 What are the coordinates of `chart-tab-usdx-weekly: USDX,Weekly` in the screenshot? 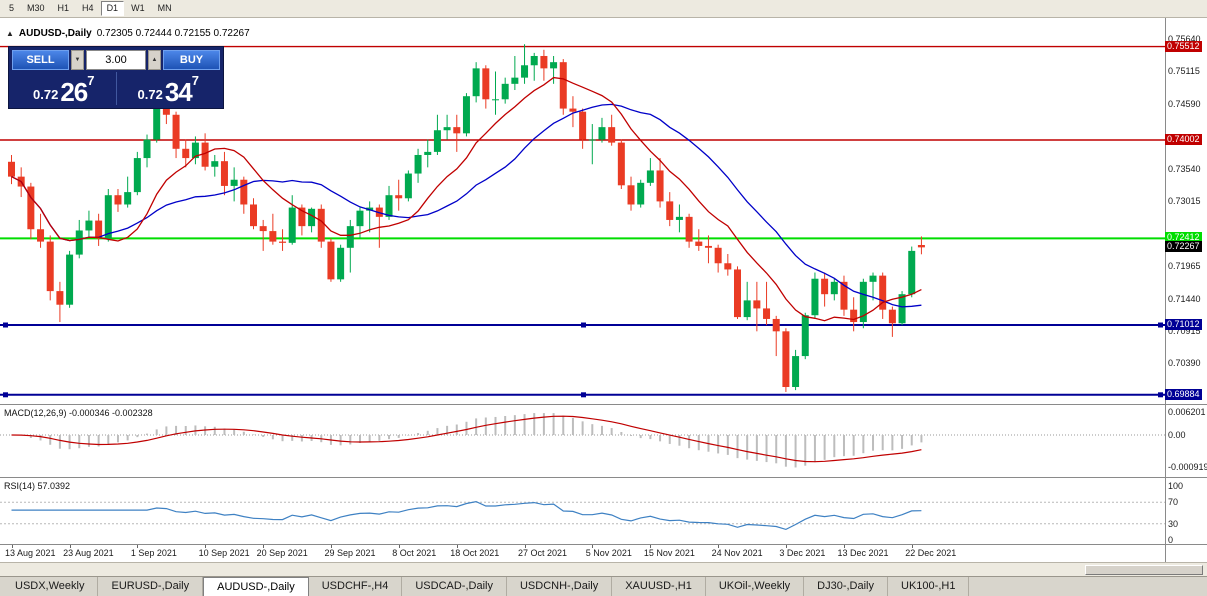 It's located at (50, 586).